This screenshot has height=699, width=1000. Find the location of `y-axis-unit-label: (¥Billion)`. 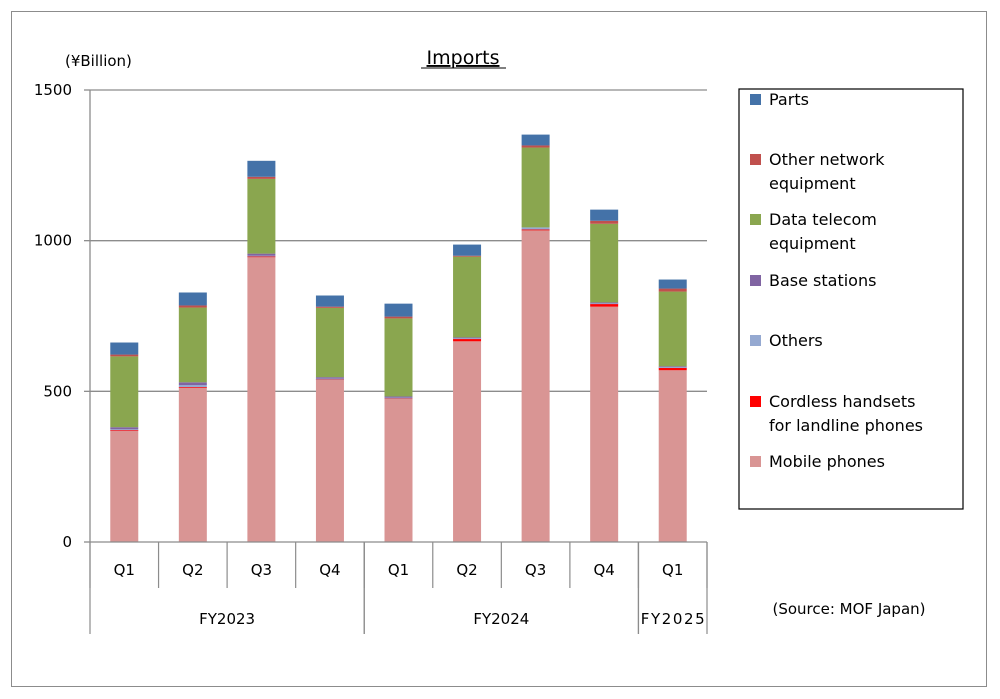

y-axis-unit-label: (¥Billion) is located at coordinates (98, 61).